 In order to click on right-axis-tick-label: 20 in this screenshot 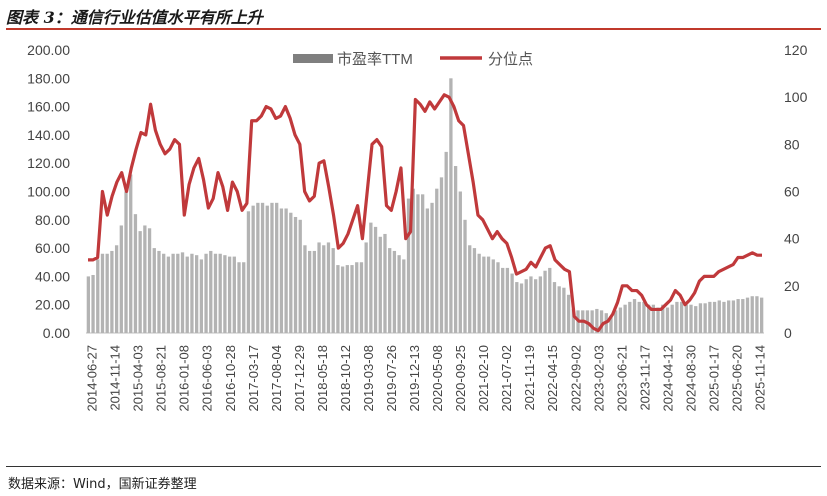, I will do `click(792, 286)`.